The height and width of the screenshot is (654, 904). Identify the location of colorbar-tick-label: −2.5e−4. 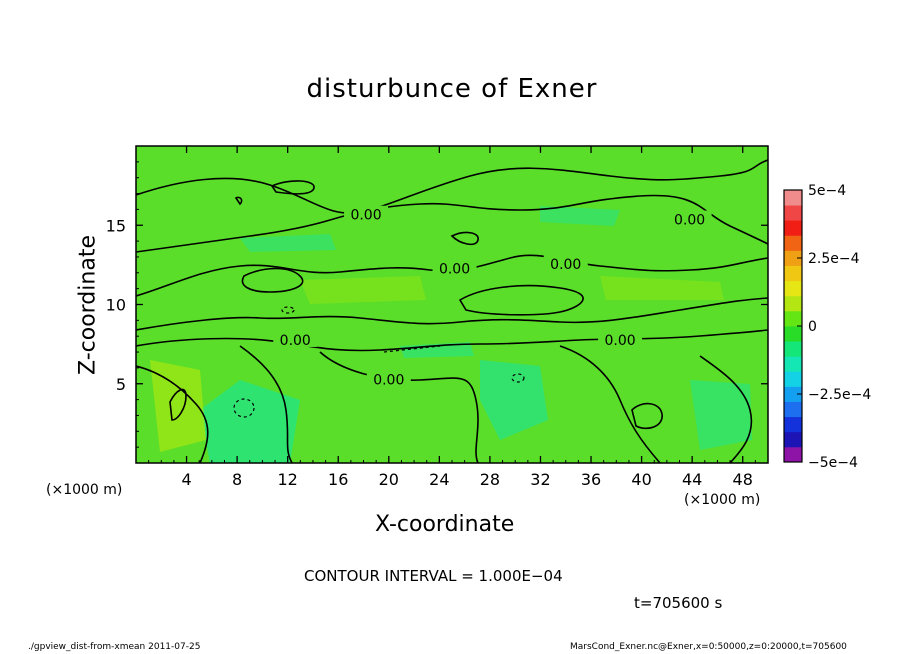
(839, 395).